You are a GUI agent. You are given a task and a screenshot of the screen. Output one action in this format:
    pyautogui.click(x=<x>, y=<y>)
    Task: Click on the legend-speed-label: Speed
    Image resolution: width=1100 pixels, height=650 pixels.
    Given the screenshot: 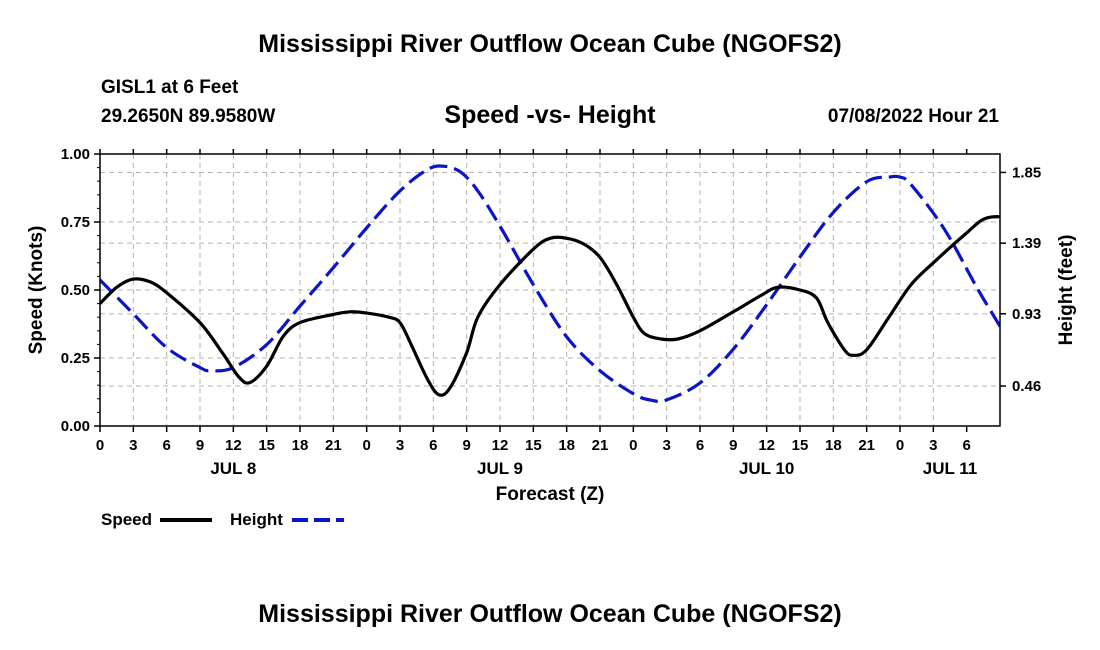 What is the action you would take?
    pyautogui.click(x=126, y=519)
    